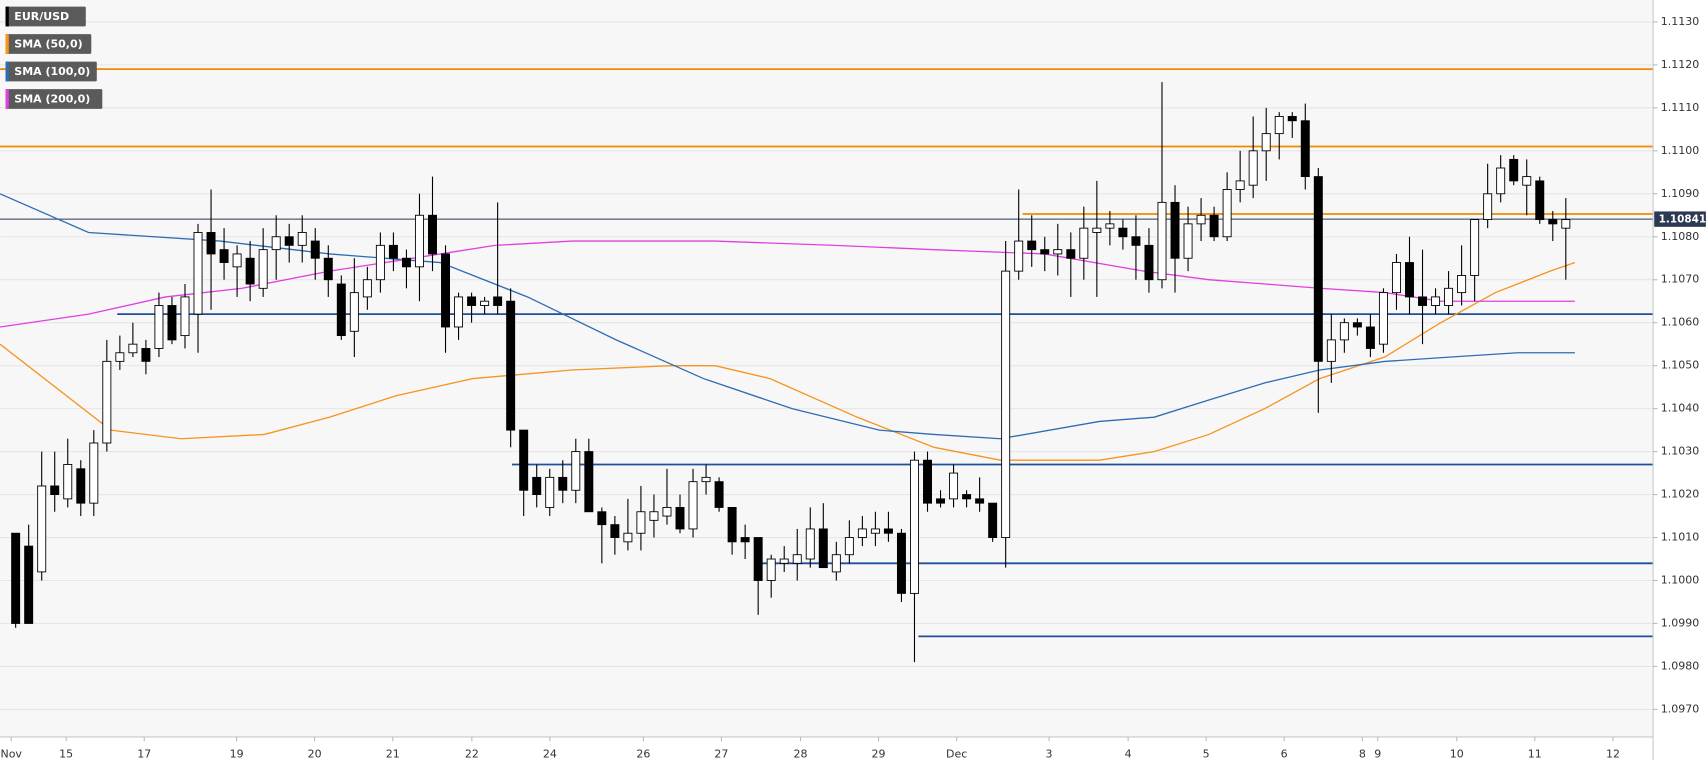  I want to click on x-tick-label: 4, so click(1128, 754).